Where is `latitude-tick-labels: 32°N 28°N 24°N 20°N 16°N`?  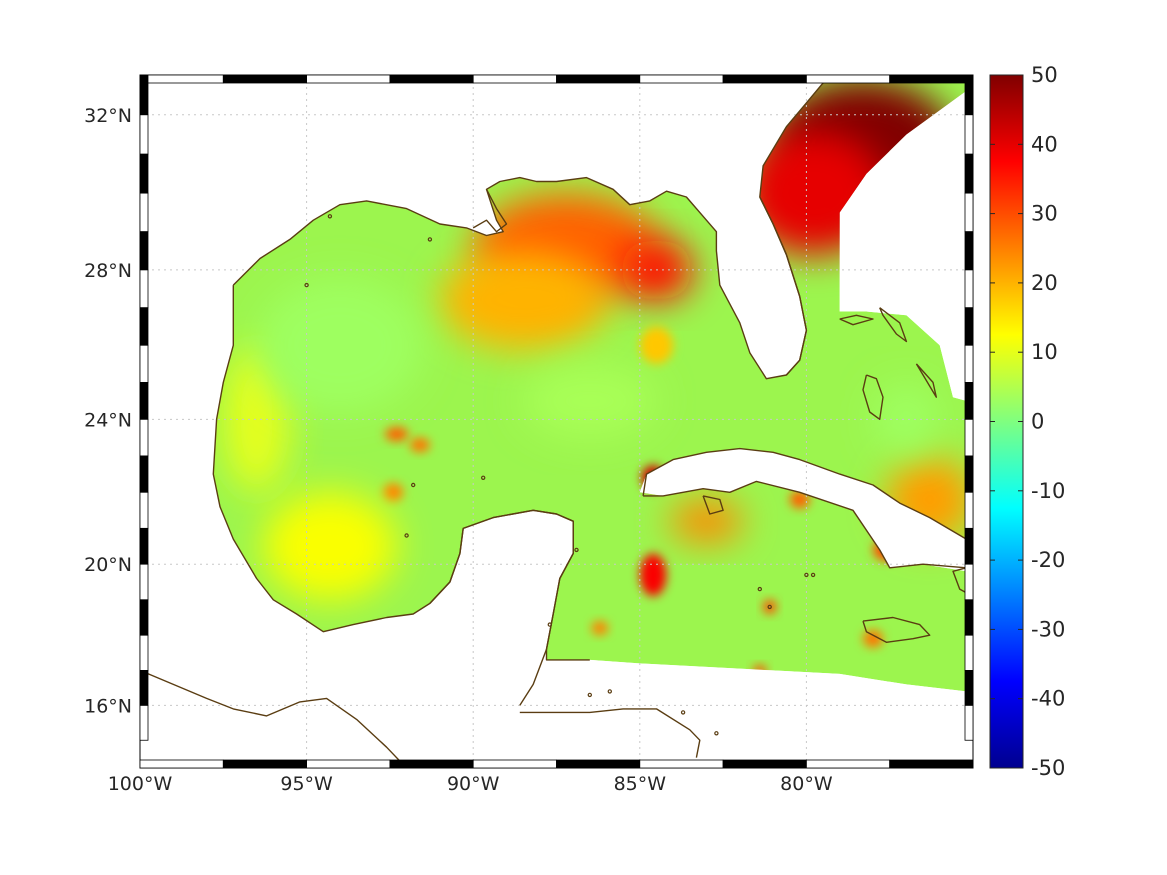
latitude-tick-labels: 32°N 28°N 24°N 20°N 16°N is located at coordinates (108, 411).